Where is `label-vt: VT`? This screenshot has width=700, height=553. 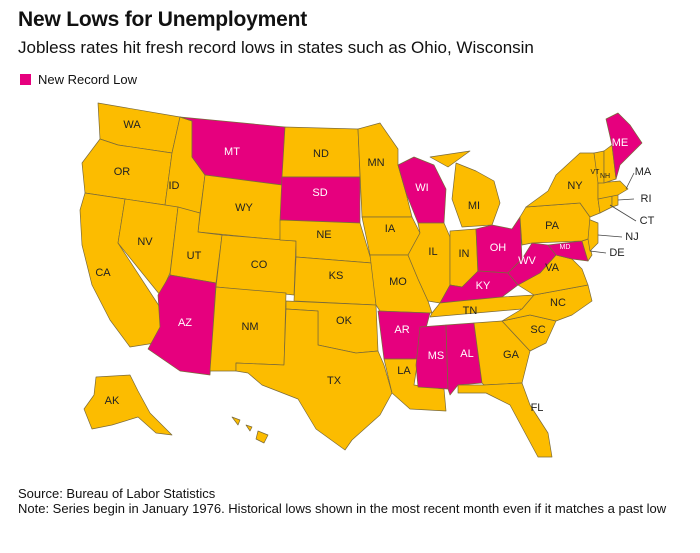
label-vt: VT is located at coordinates (596, 172).